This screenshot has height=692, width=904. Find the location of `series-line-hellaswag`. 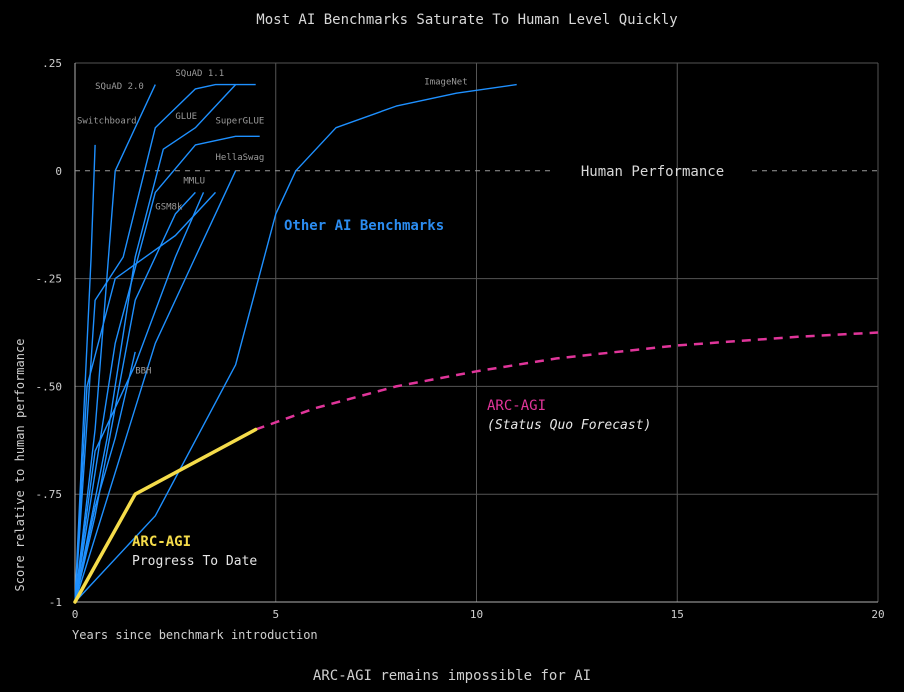

series-line-hellaswag is located at coordinates (155, 386).